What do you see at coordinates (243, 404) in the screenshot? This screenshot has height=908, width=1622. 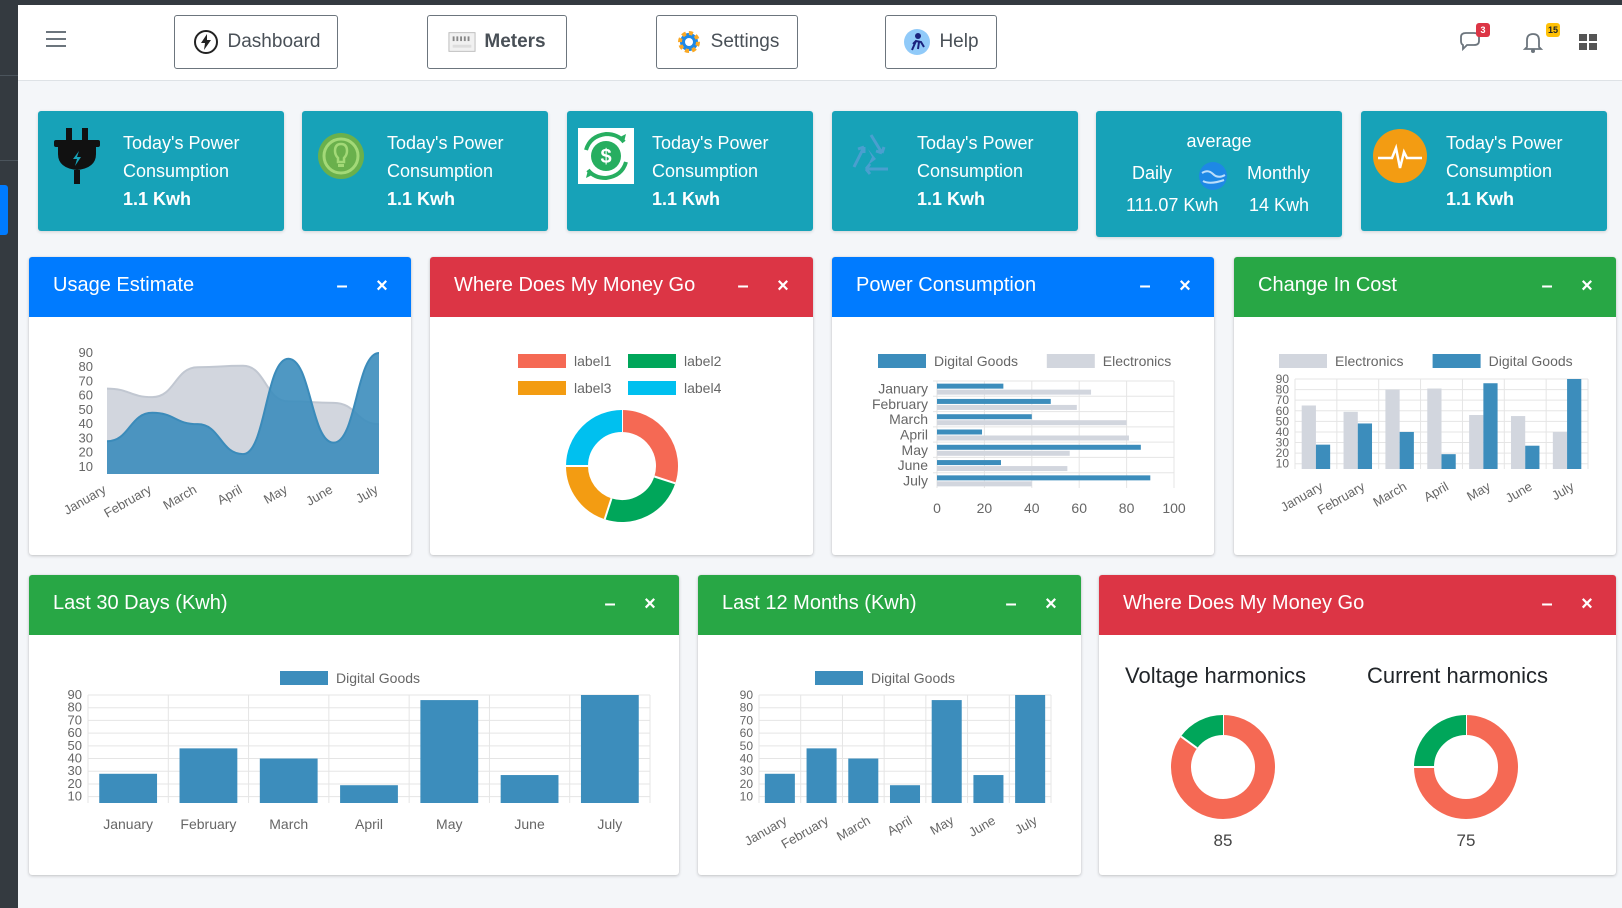 I see `area-series-line` at bounding box center [243, 404].